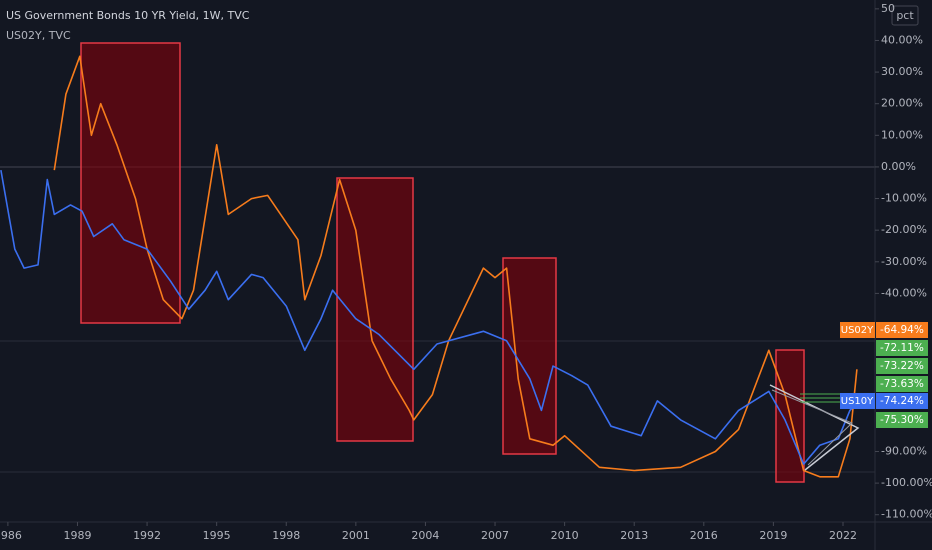 This screenshot has width=932, height=550. I want to click on price-label: -73.22%, so click(902, 366).